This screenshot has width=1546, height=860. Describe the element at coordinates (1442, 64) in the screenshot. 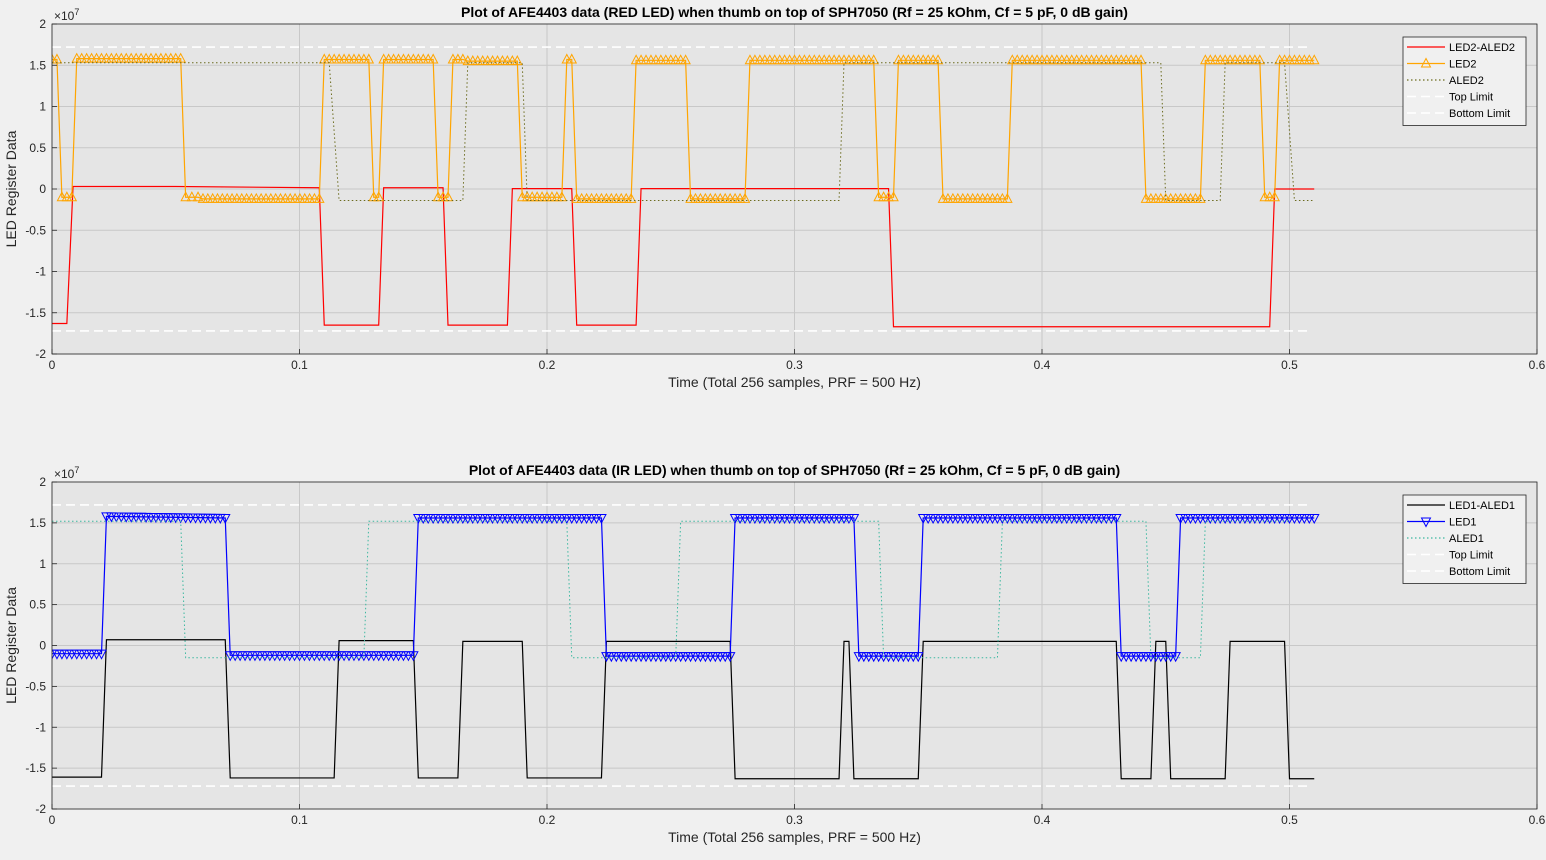

I see `legend-entry-led2: LED2` at that location.